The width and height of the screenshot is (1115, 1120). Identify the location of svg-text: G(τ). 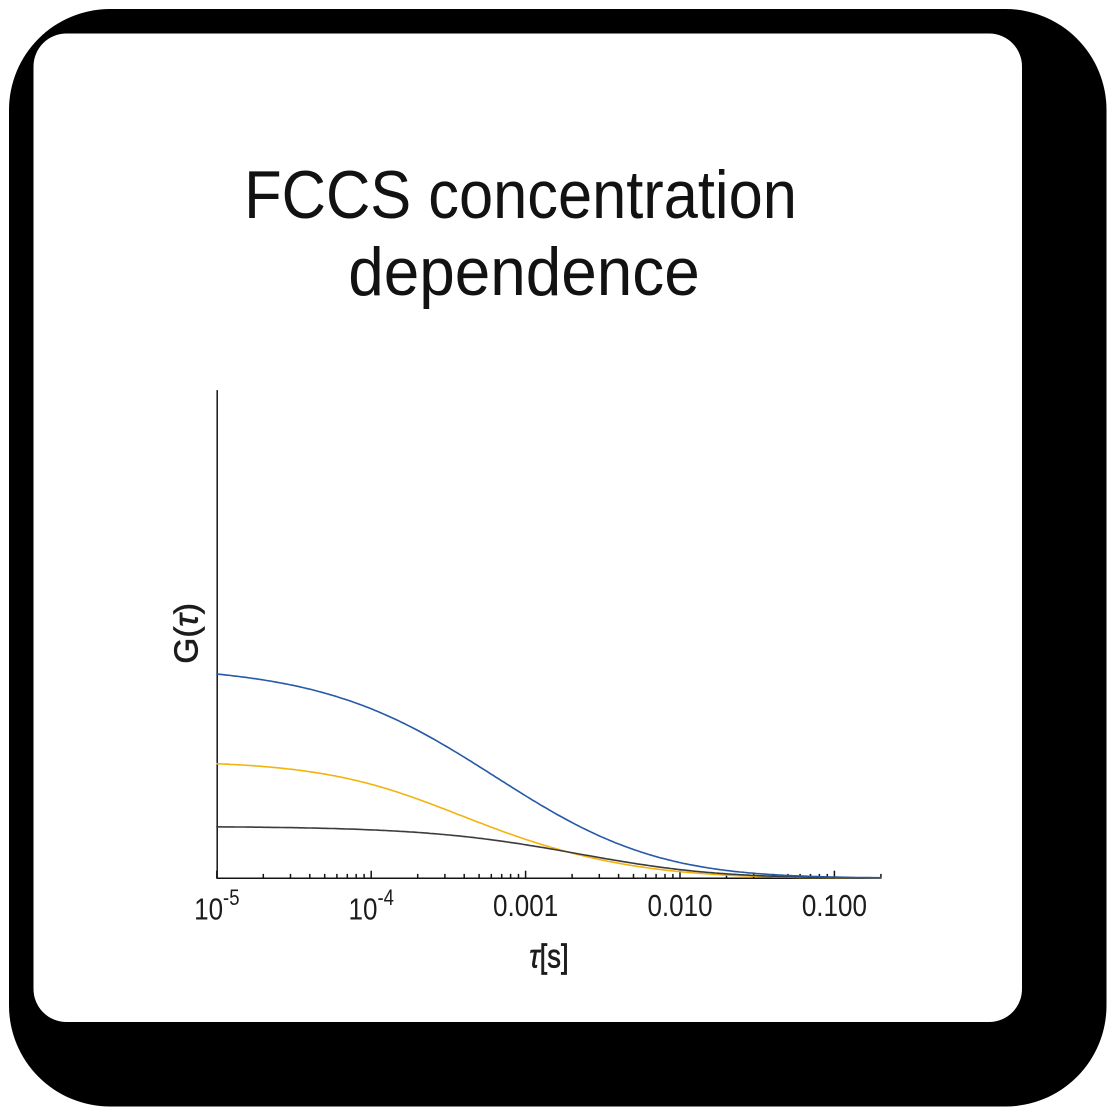
(187, 633).